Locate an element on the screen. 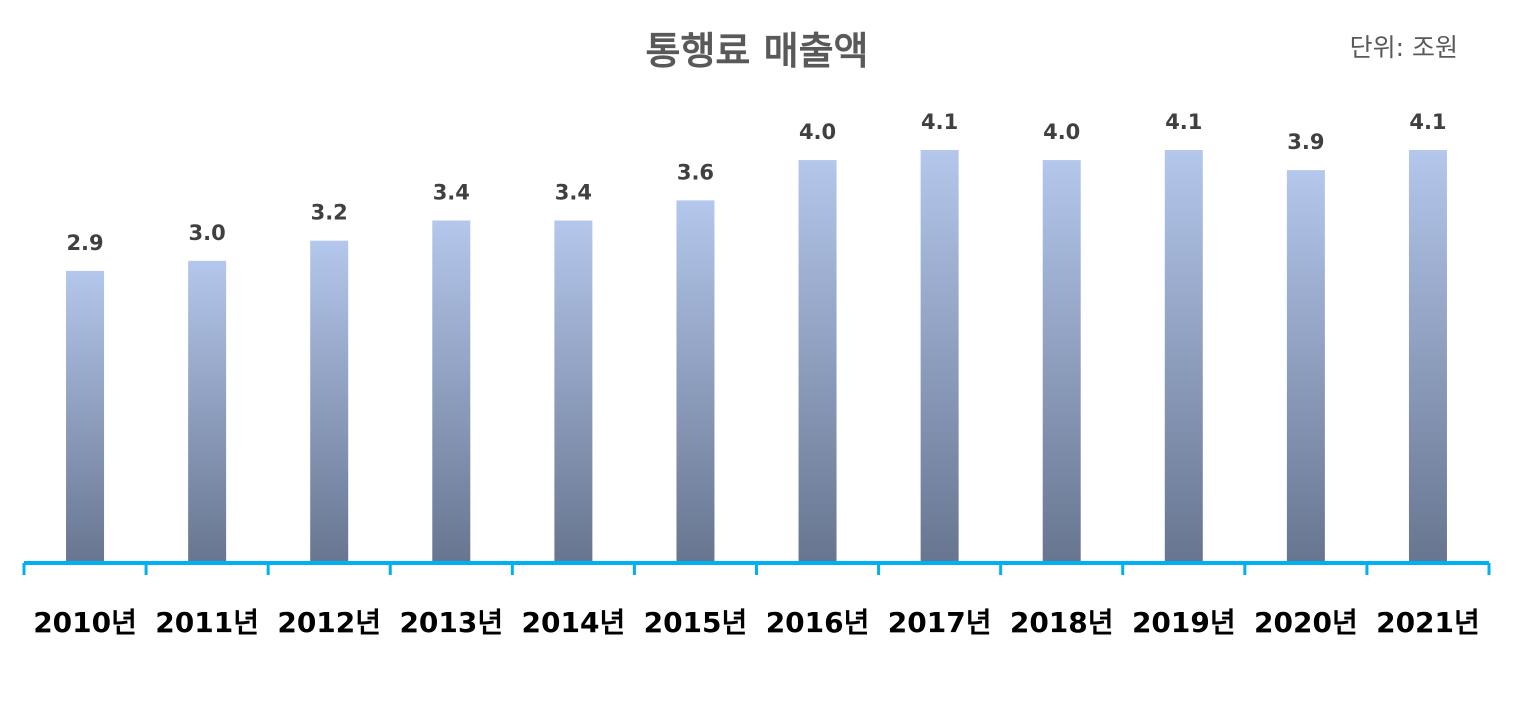 This screenshot has width=1513, height=726. data-label-2011년: 3.0 is located at coordinates (207, 233).